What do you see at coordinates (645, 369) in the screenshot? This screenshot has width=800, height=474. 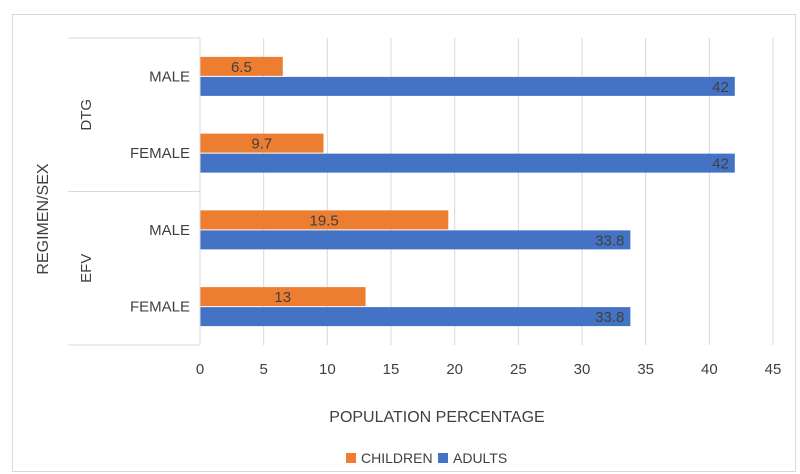 I see `x-tick-label: 35` at bounding box center [645, 369].